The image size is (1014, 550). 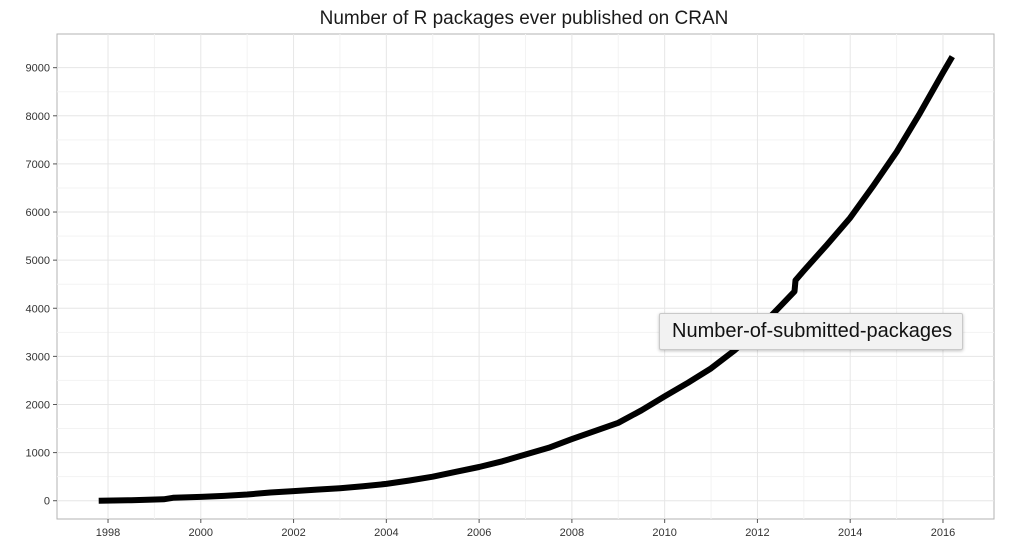 I want to click on x-tick-label: 2014, so click(x=850, y=533).